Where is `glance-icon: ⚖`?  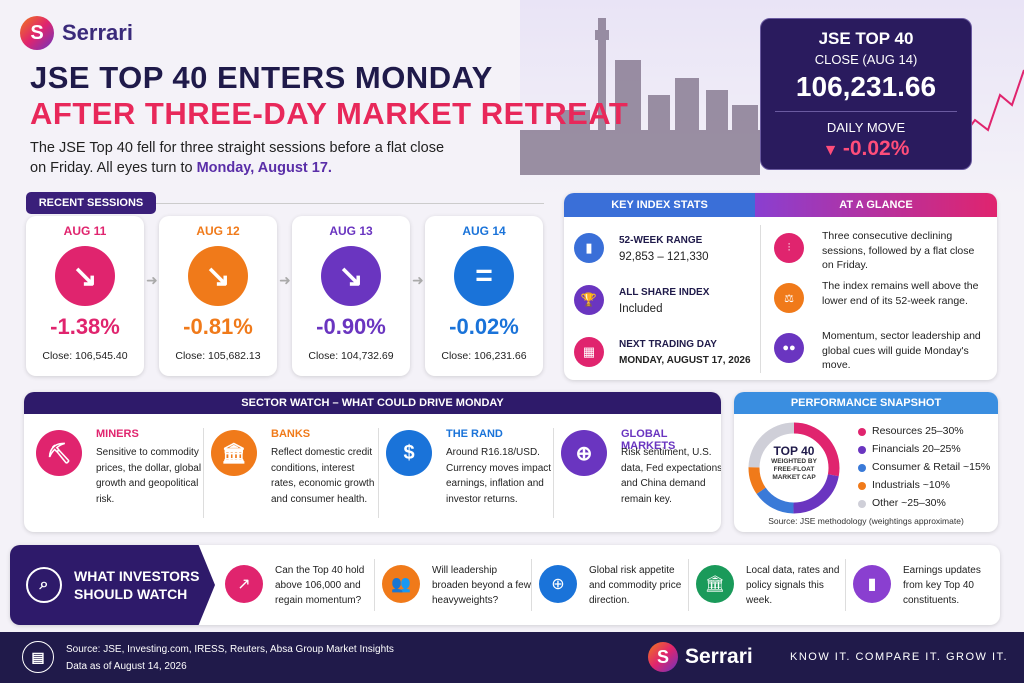 glance-icon: ⚖ is located at coordinates (789, 298).